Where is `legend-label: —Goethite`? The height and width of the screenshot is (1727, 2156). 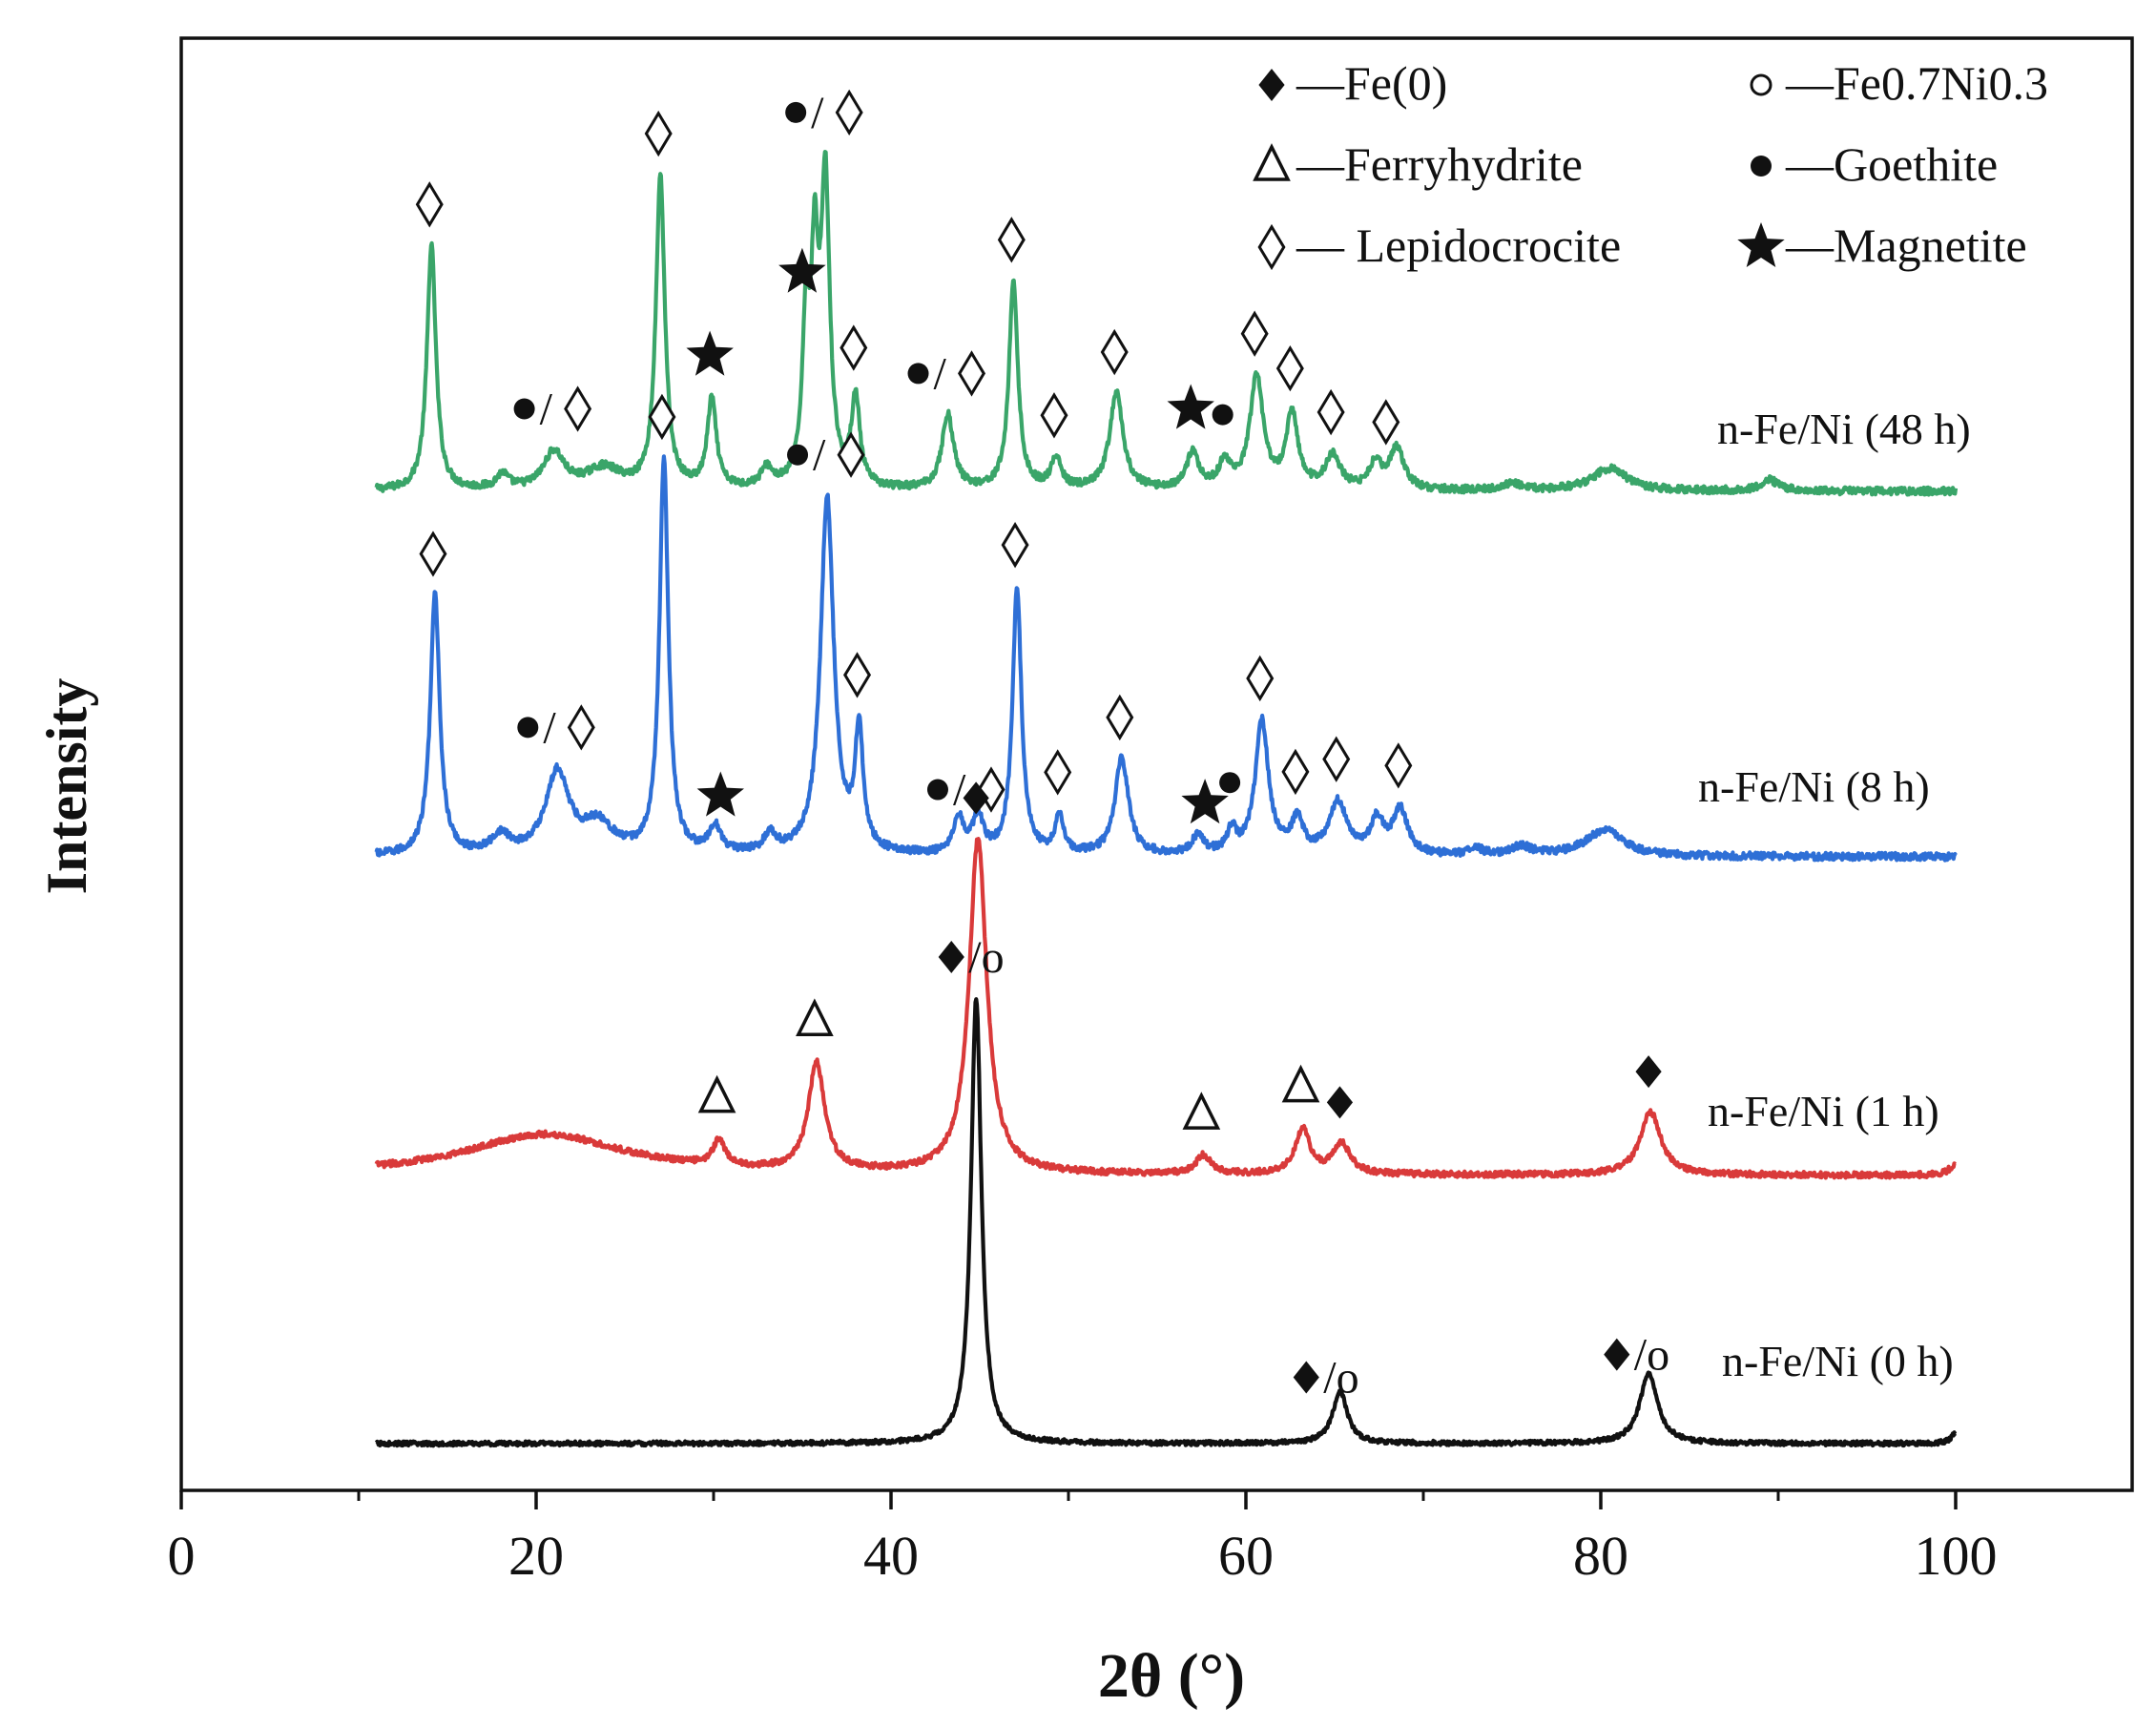 legend-label: —Goethite is located at coordinates (1891, 164).